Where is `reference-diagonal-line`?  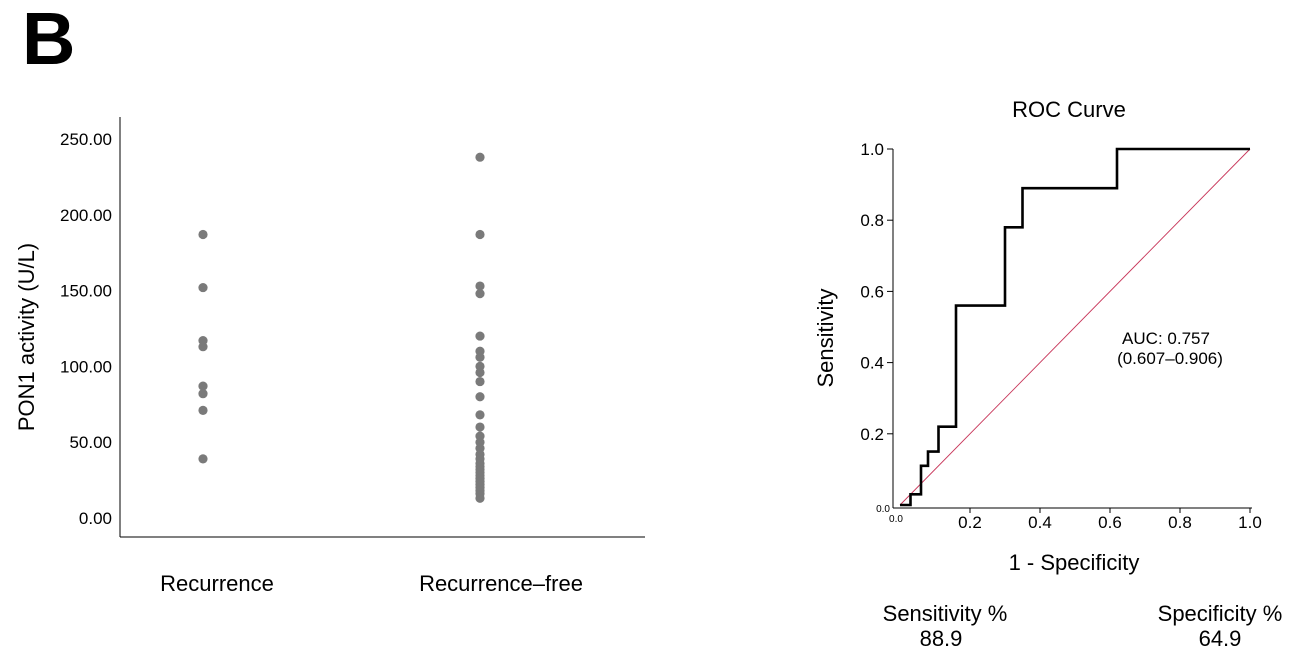 reference-diagonal-line is located at coordinates (1075, 327).